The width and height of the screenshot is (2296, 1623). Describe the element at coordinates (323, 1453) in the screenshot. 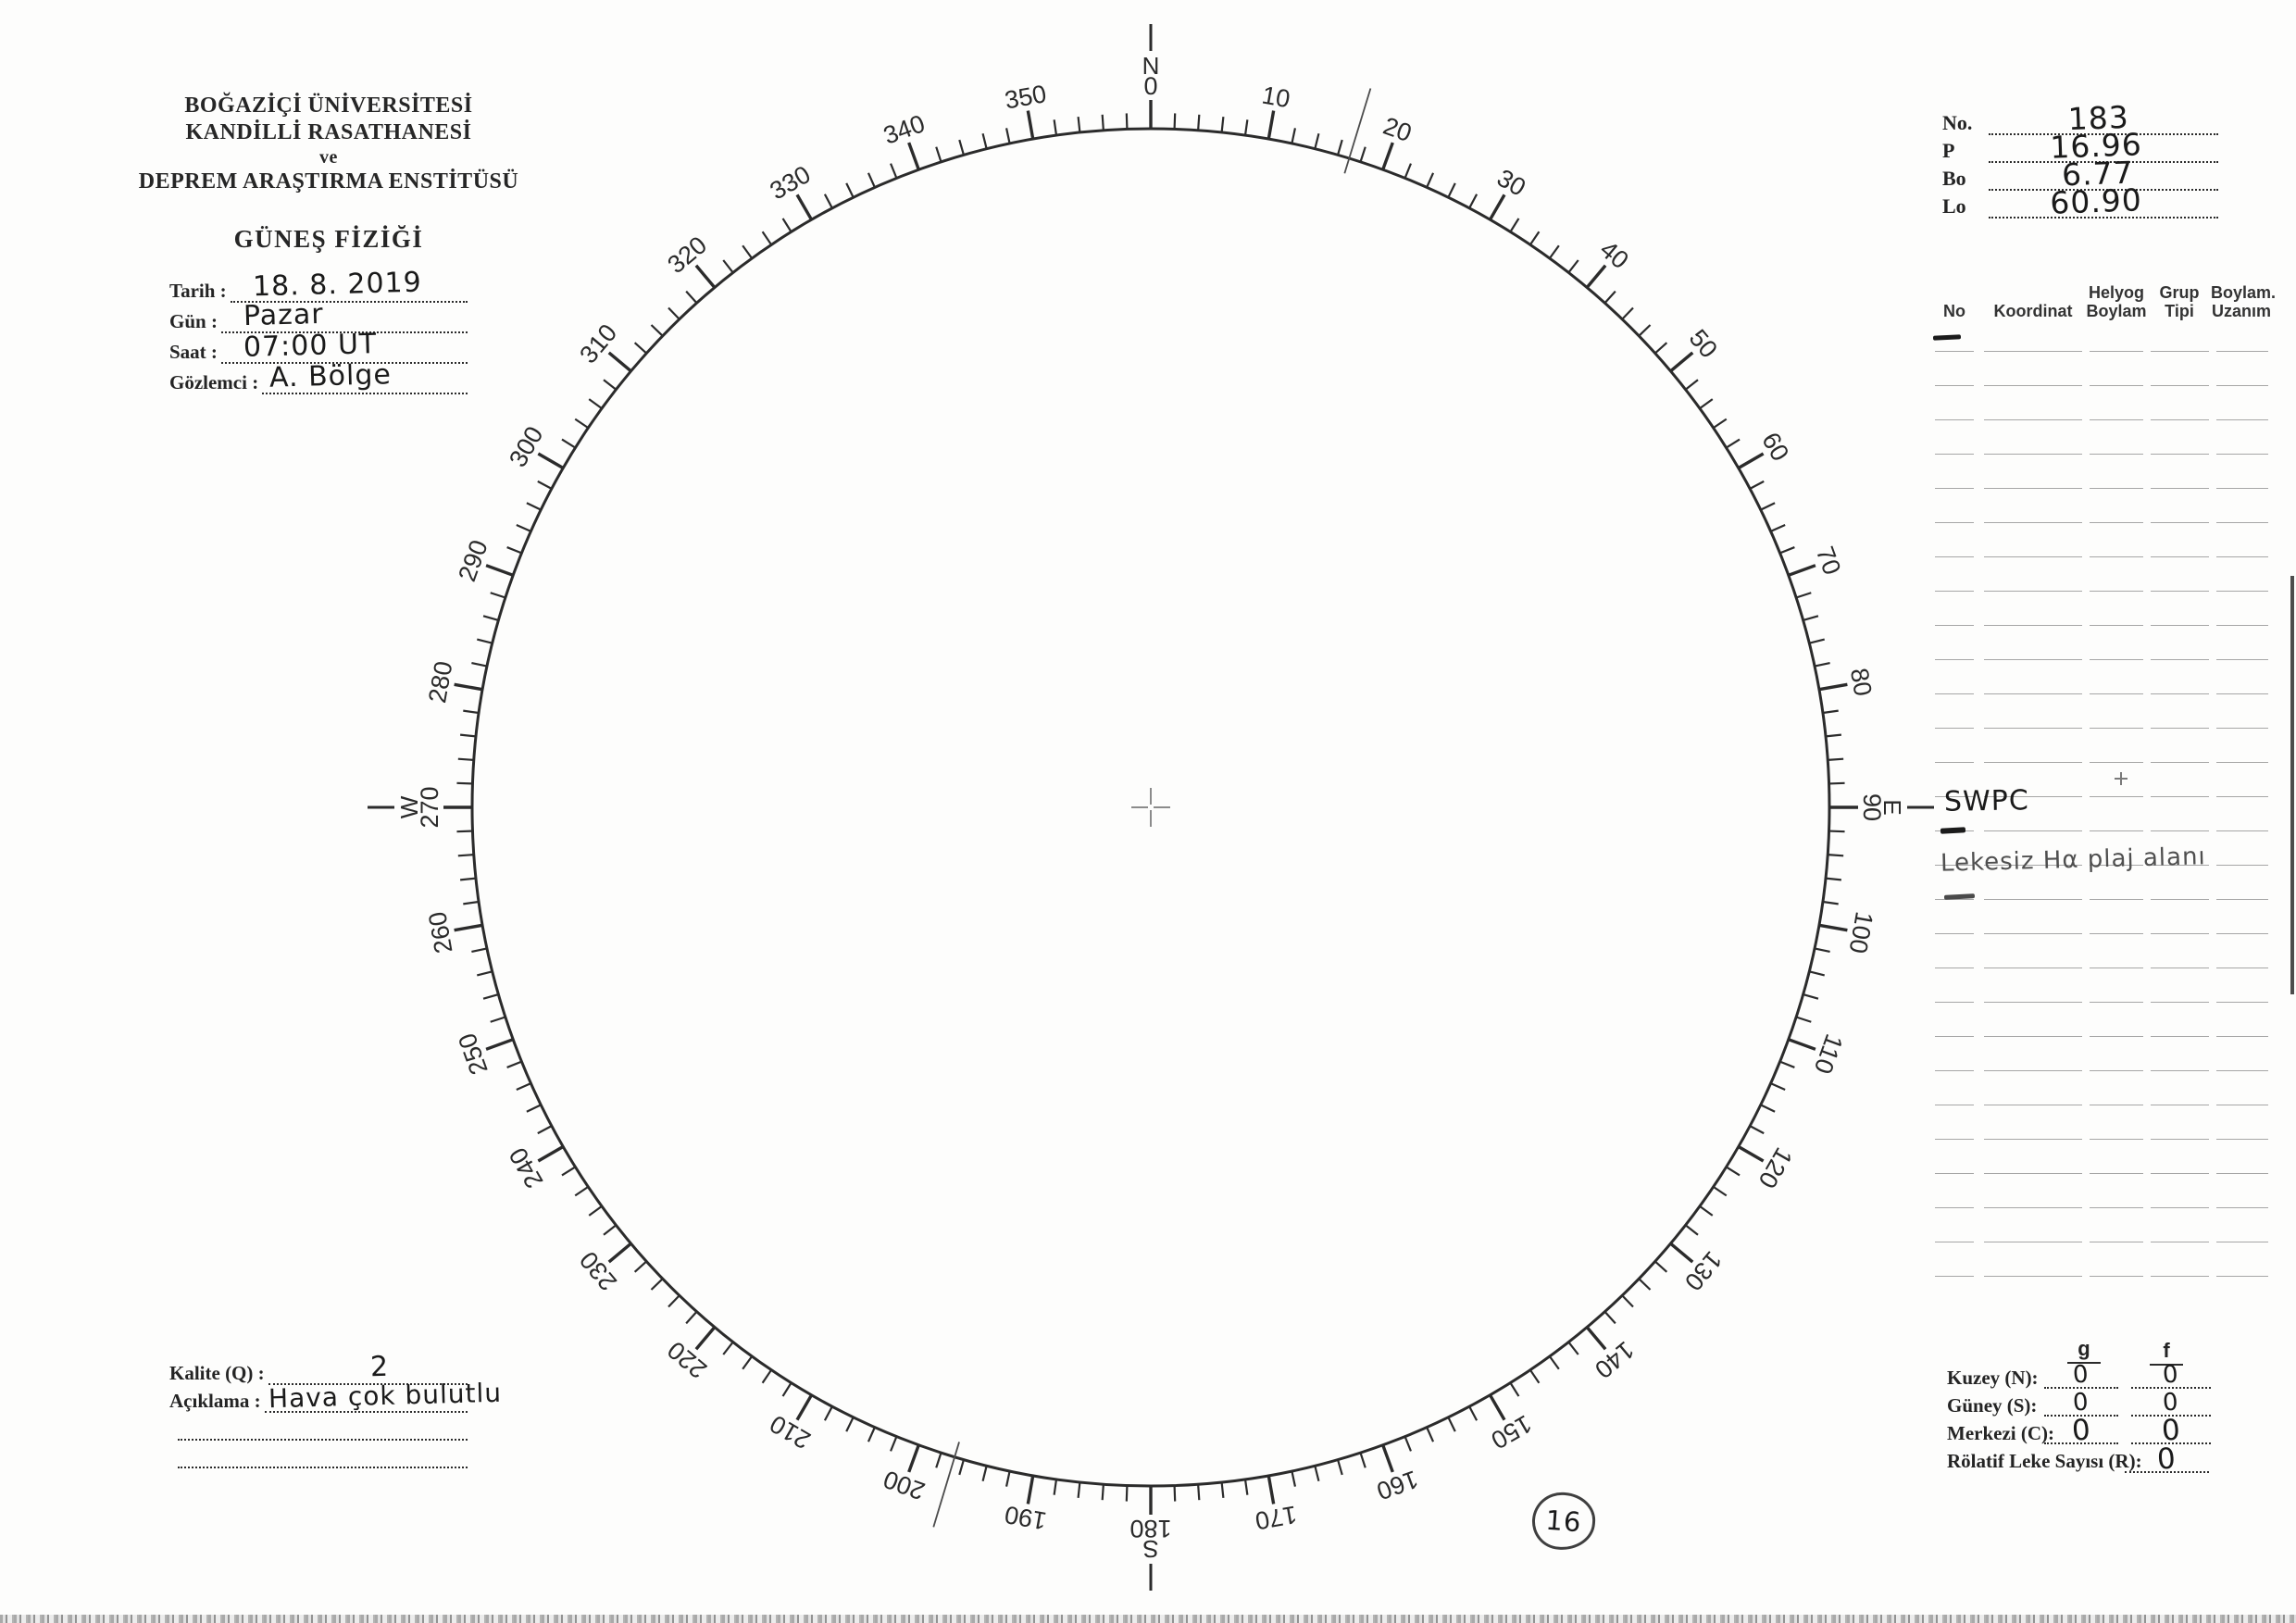

I see `field-line` at that location.